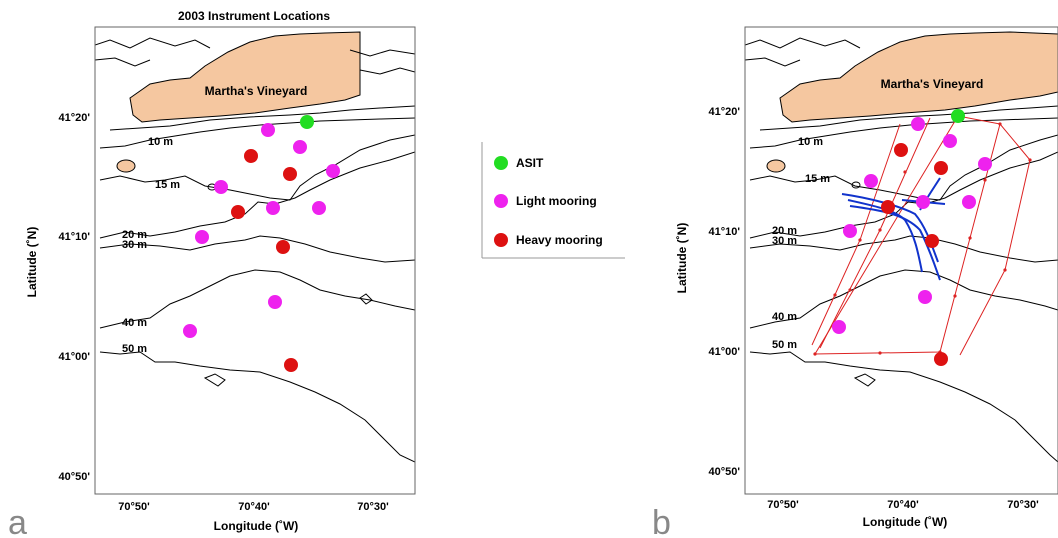  I want to click on chart-title: 2003 Instrument Locations, so click(254, 16).